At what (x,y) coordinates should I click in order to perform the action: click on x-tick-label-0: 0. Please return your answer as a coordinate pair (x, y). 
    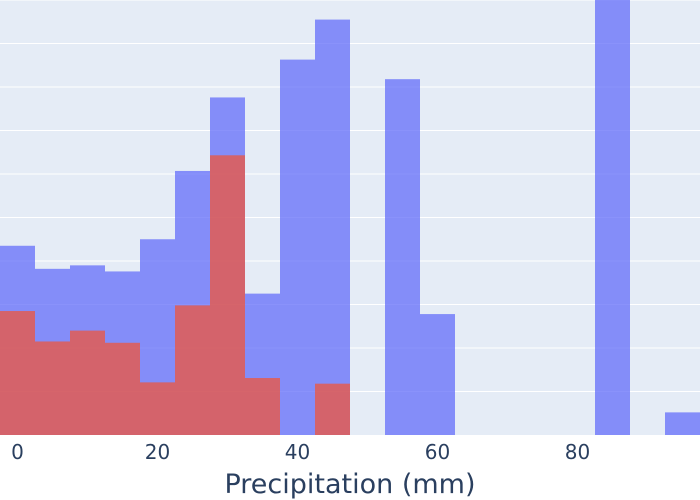
    Looking at the image, I should click on (17, 452).